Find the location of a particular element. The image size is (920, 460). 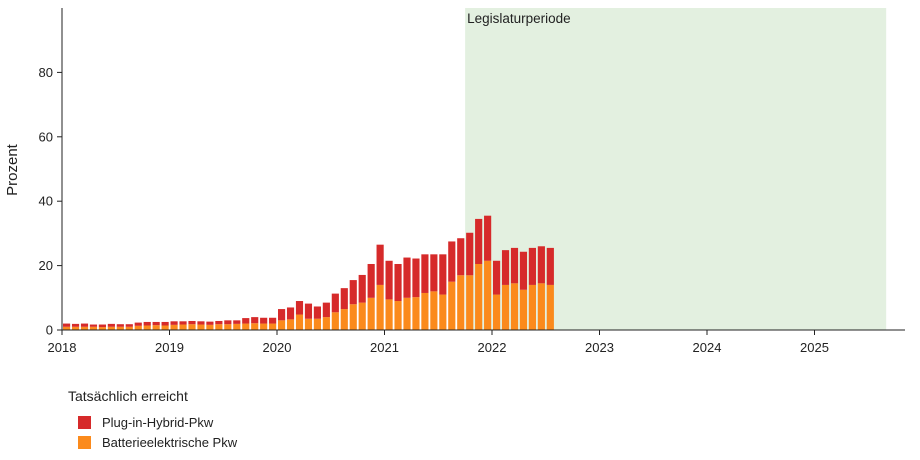

legend-item-batterieelektrisch: Batterieelektrische Pkw is located at coordinates (157, 442).